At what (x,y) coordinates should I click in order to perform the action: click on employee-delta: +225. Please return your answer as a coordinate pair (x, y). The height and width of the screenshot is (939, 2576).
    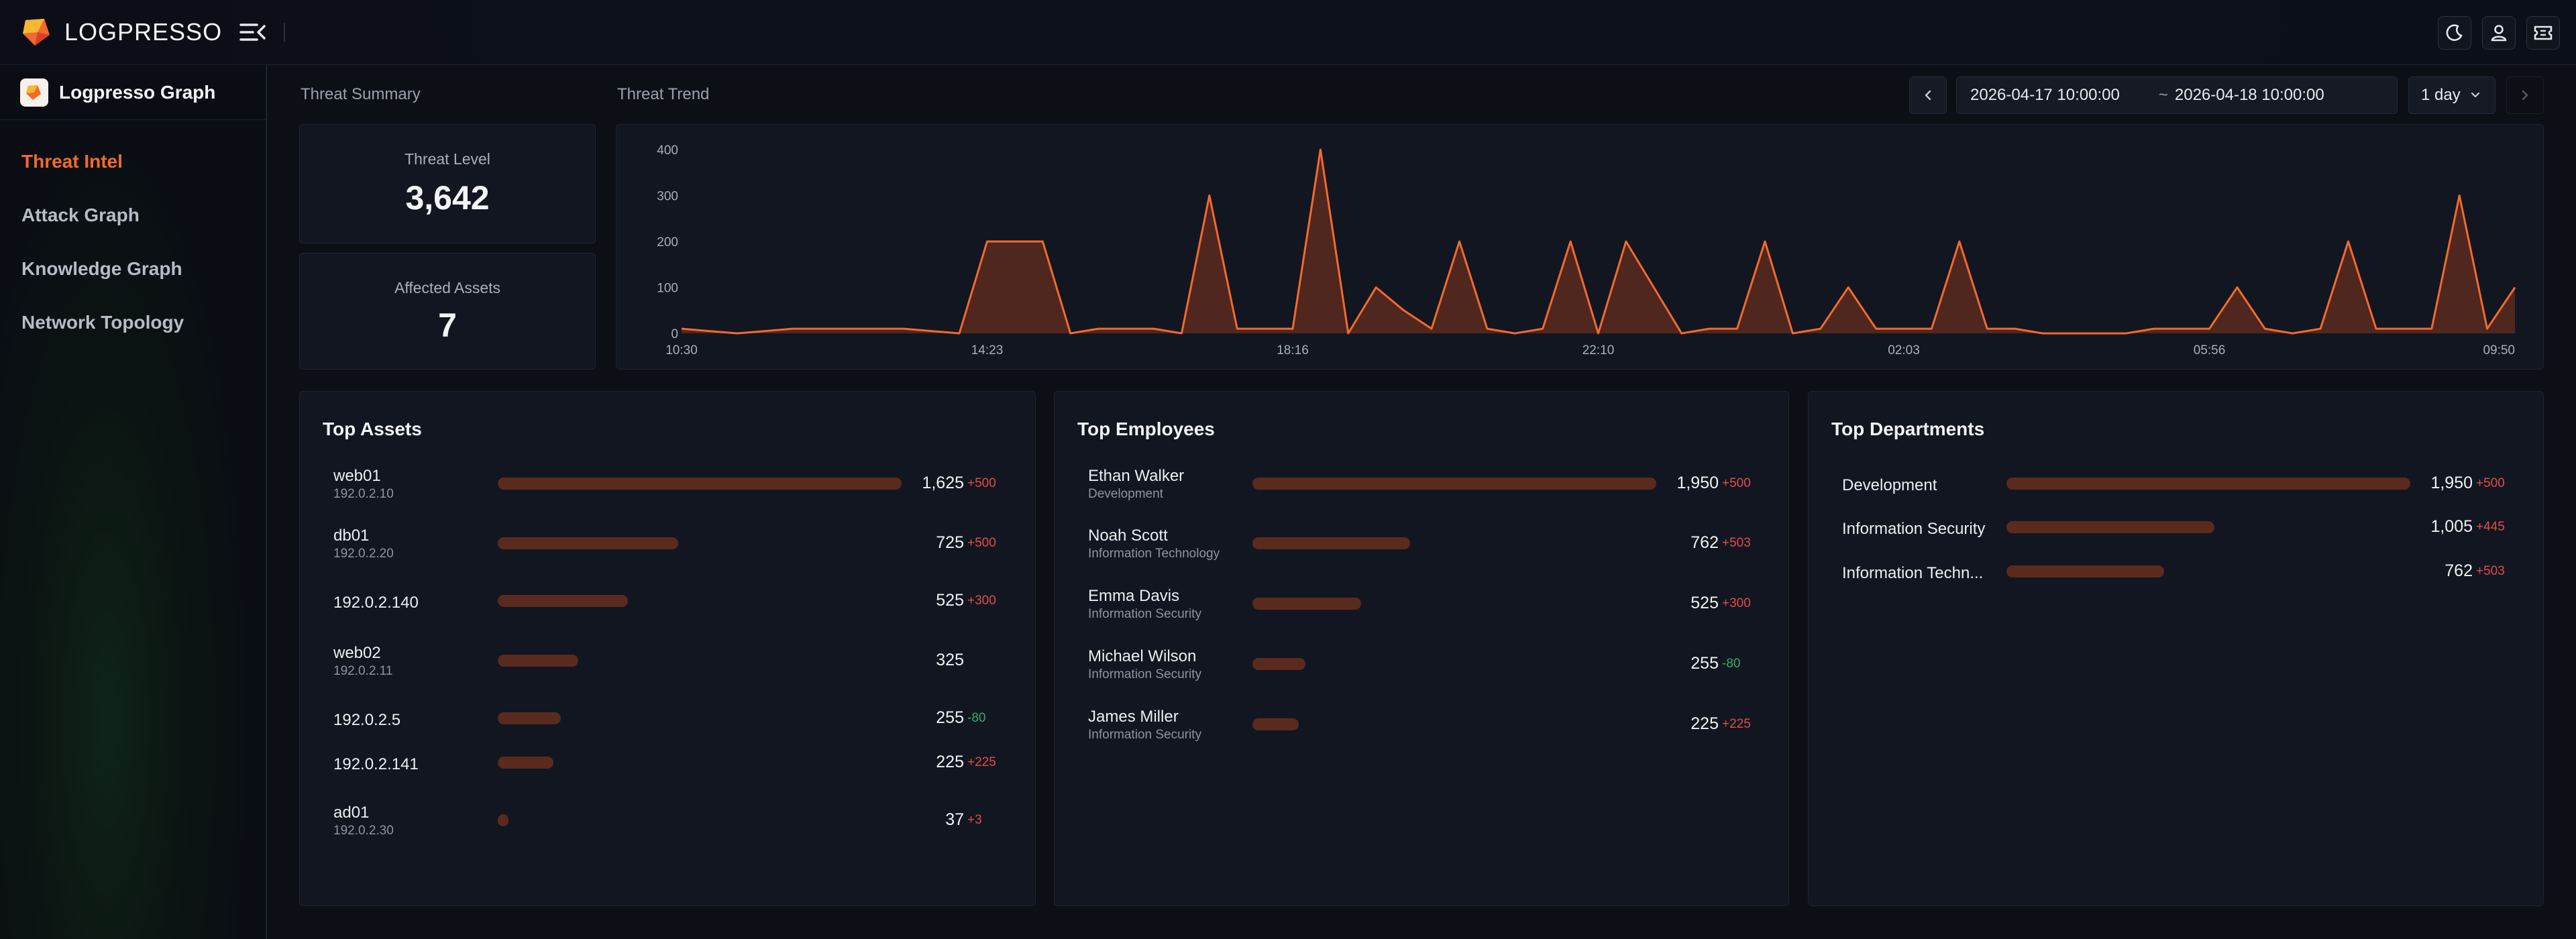
    Looking at the image, I should click on (1736, 724).